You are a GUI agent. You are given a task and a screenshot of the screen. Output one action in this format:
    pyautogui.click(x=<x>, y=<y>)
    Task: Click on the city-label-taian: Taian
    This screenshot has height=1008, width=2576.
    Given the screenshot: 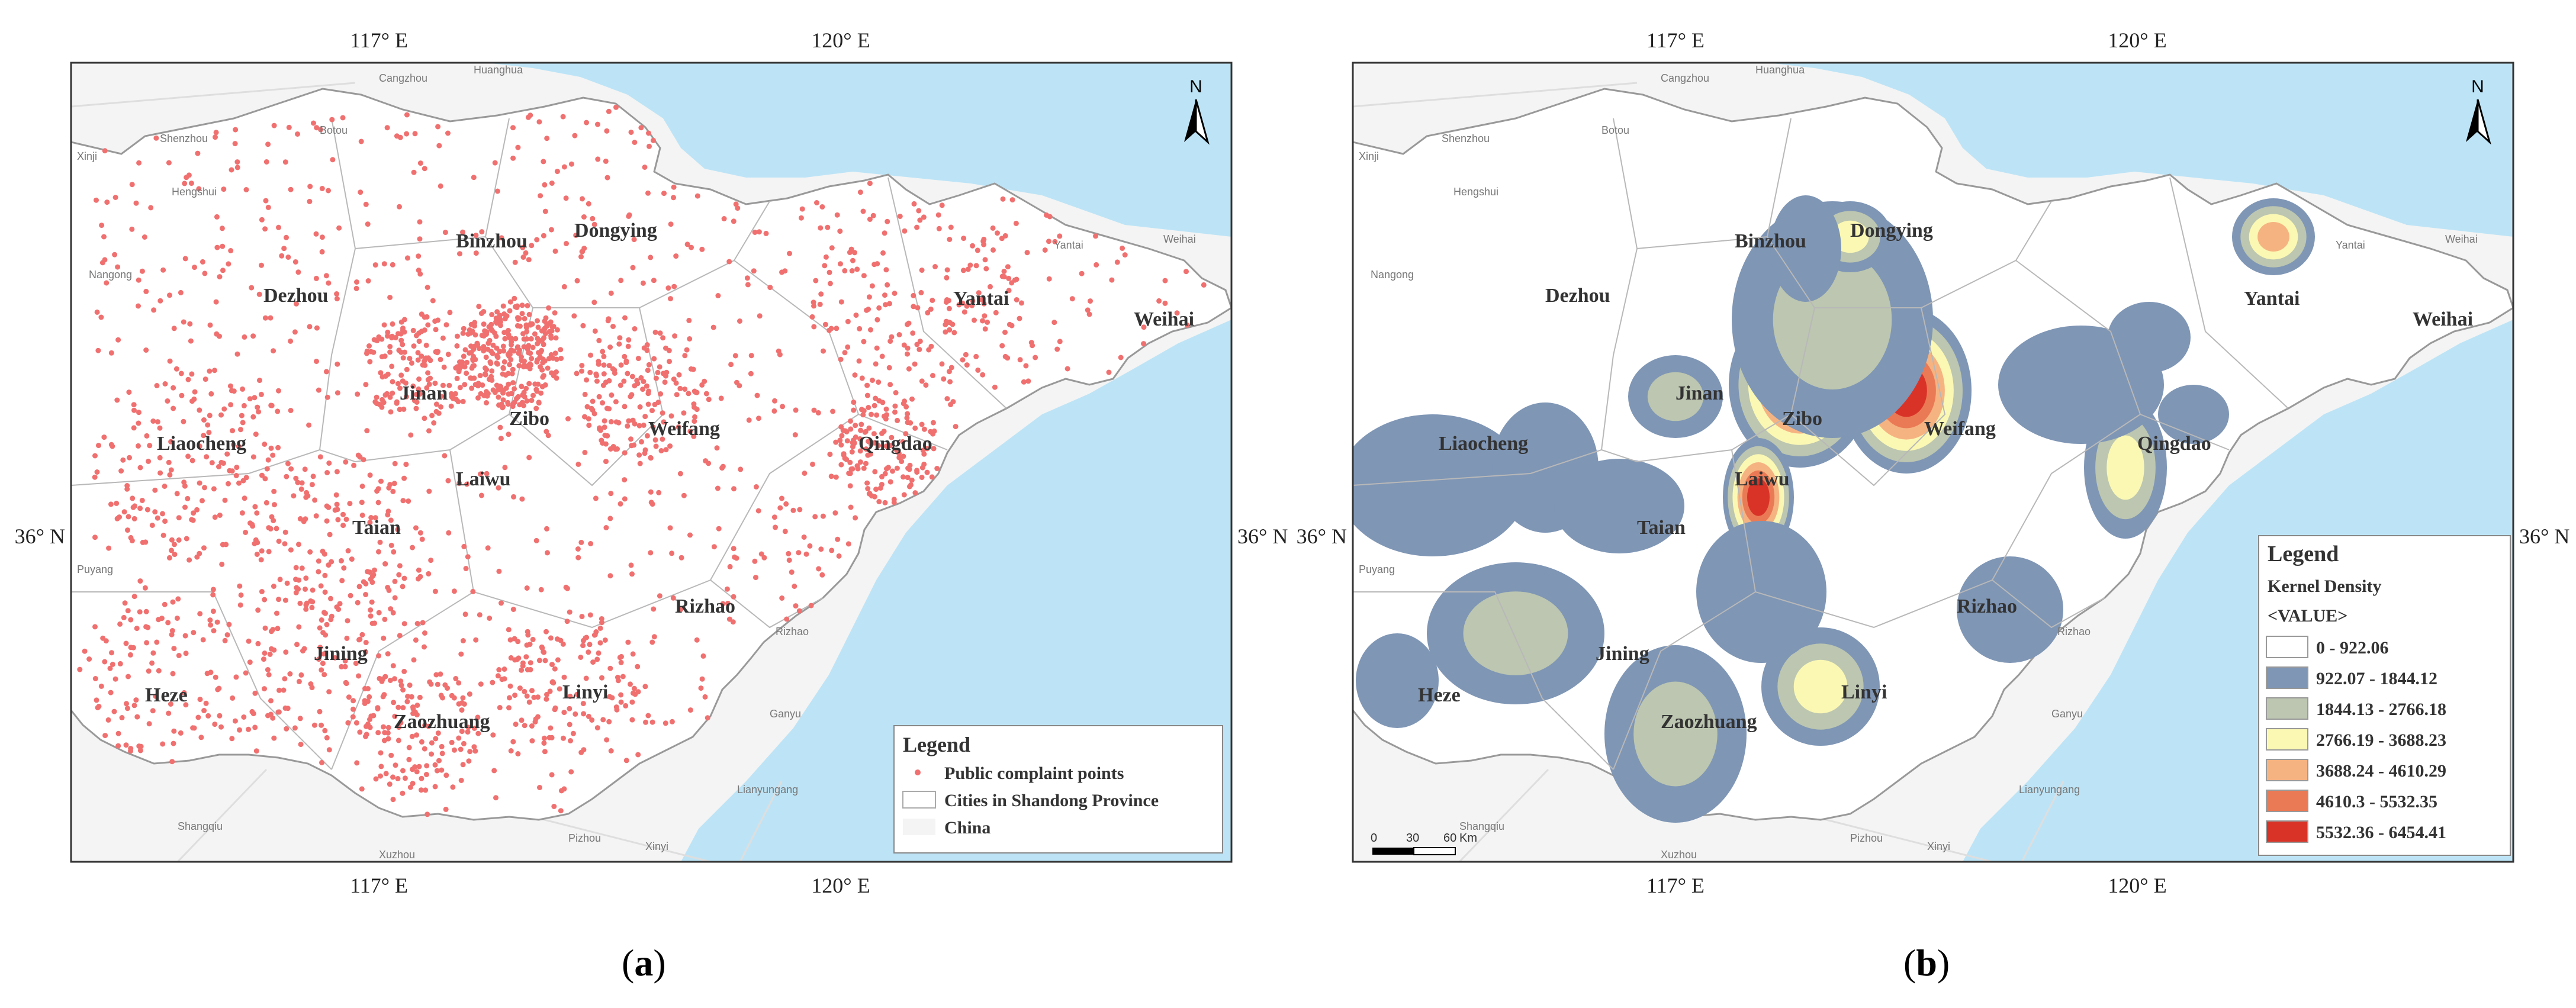 What is the action you would take?
    pyautogui.click(x=377, y=528)
    